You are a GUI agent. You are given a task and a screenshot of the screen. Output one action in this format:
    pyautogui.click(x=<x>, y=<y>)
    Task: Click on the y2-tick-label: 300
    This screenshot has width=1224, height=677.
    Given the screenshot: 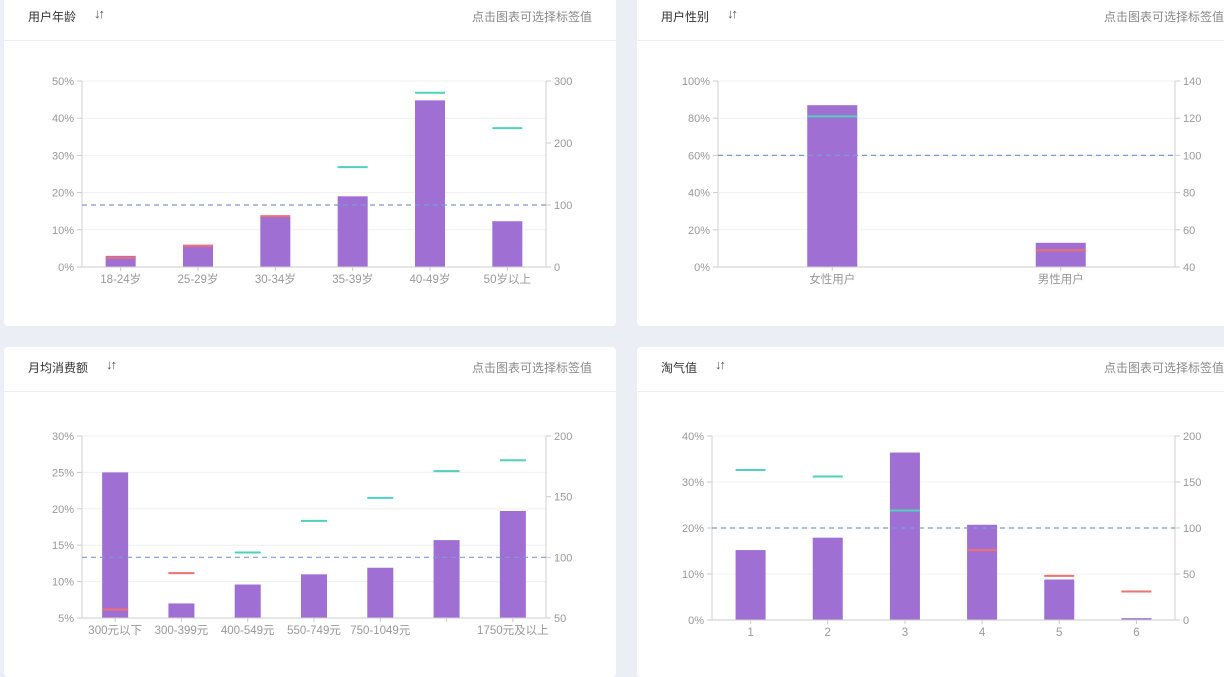 What is the action you would take?
    pyautogui.click(x=563, y=82)
    